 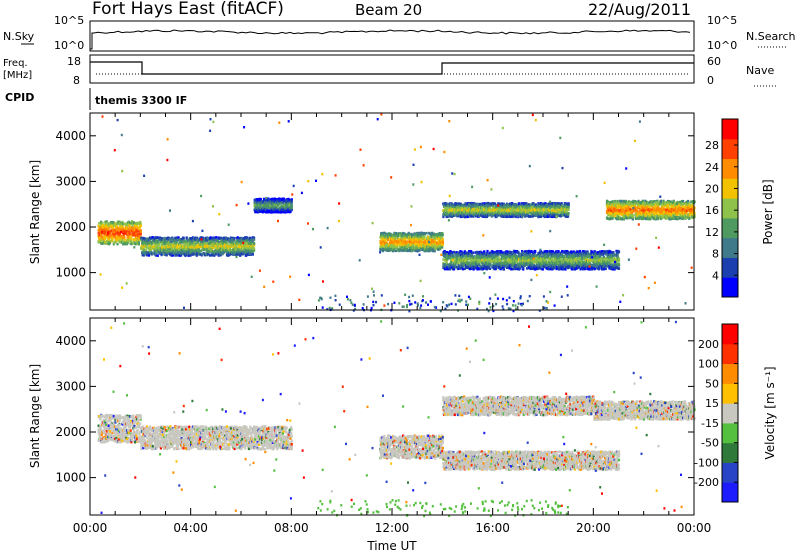 I want to click on noise-left-label: N.Sky, so click(x=19, y=36).